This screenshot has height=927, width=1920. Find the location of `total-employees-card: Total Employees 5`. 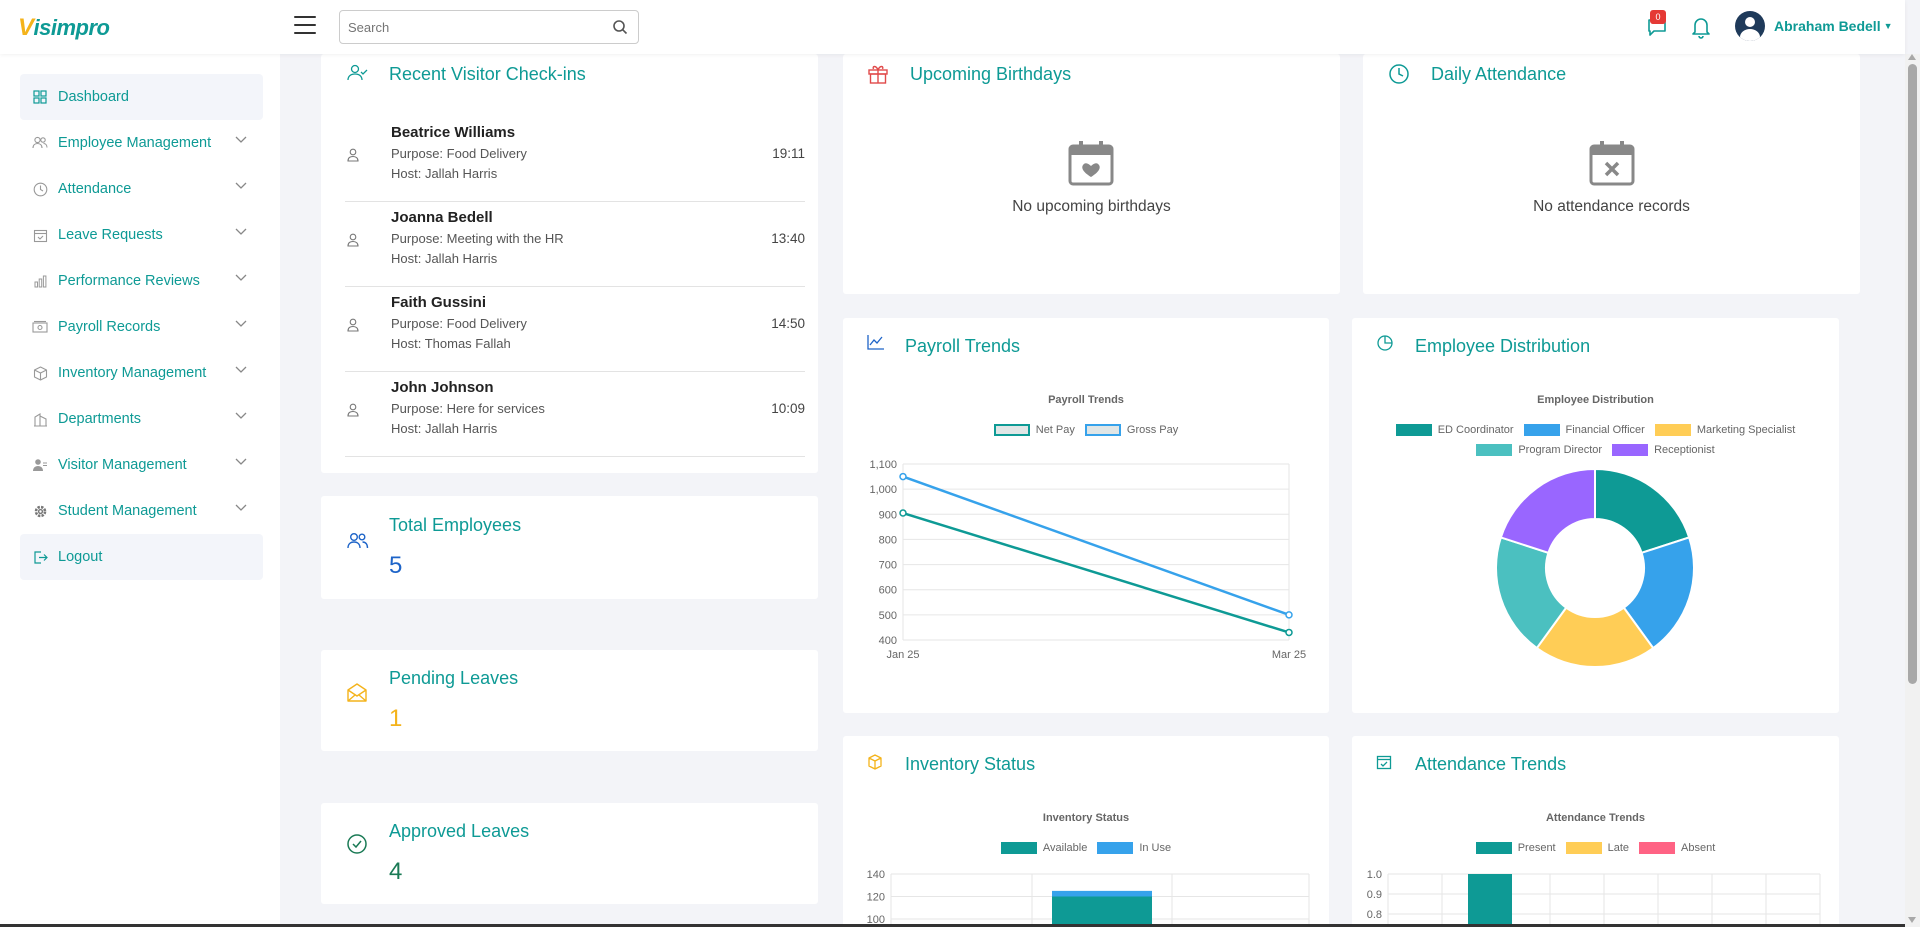

total-employees-card: Total Employees 5 is located at coordinates (569, 547).